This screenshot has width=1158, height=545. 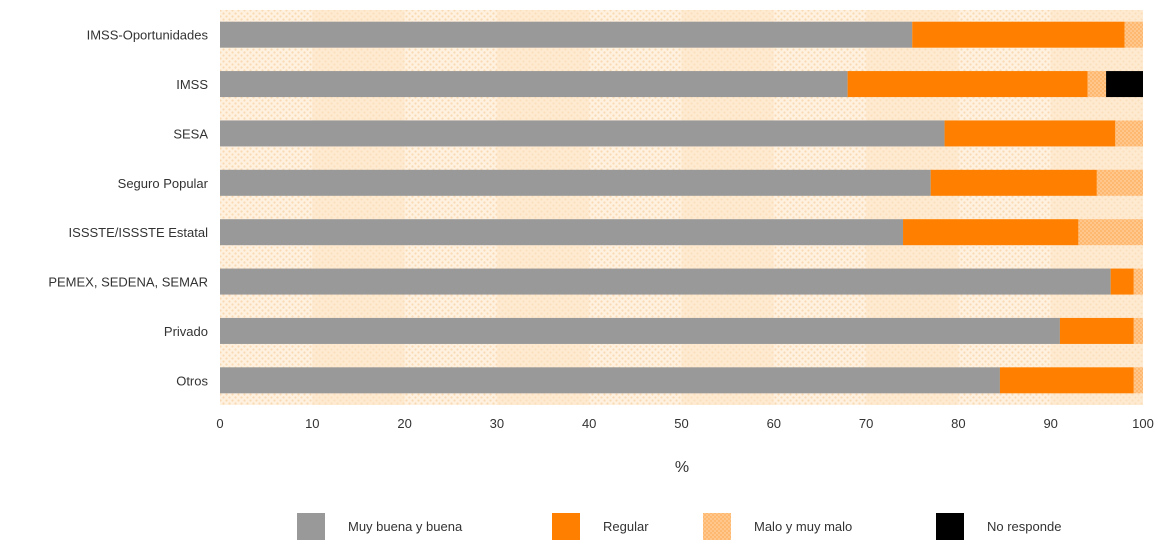 What do you see at coordinates (1143, 423) in the screenshot?
I see `x-tick-label: 100` at bounding box center [1143, 423].